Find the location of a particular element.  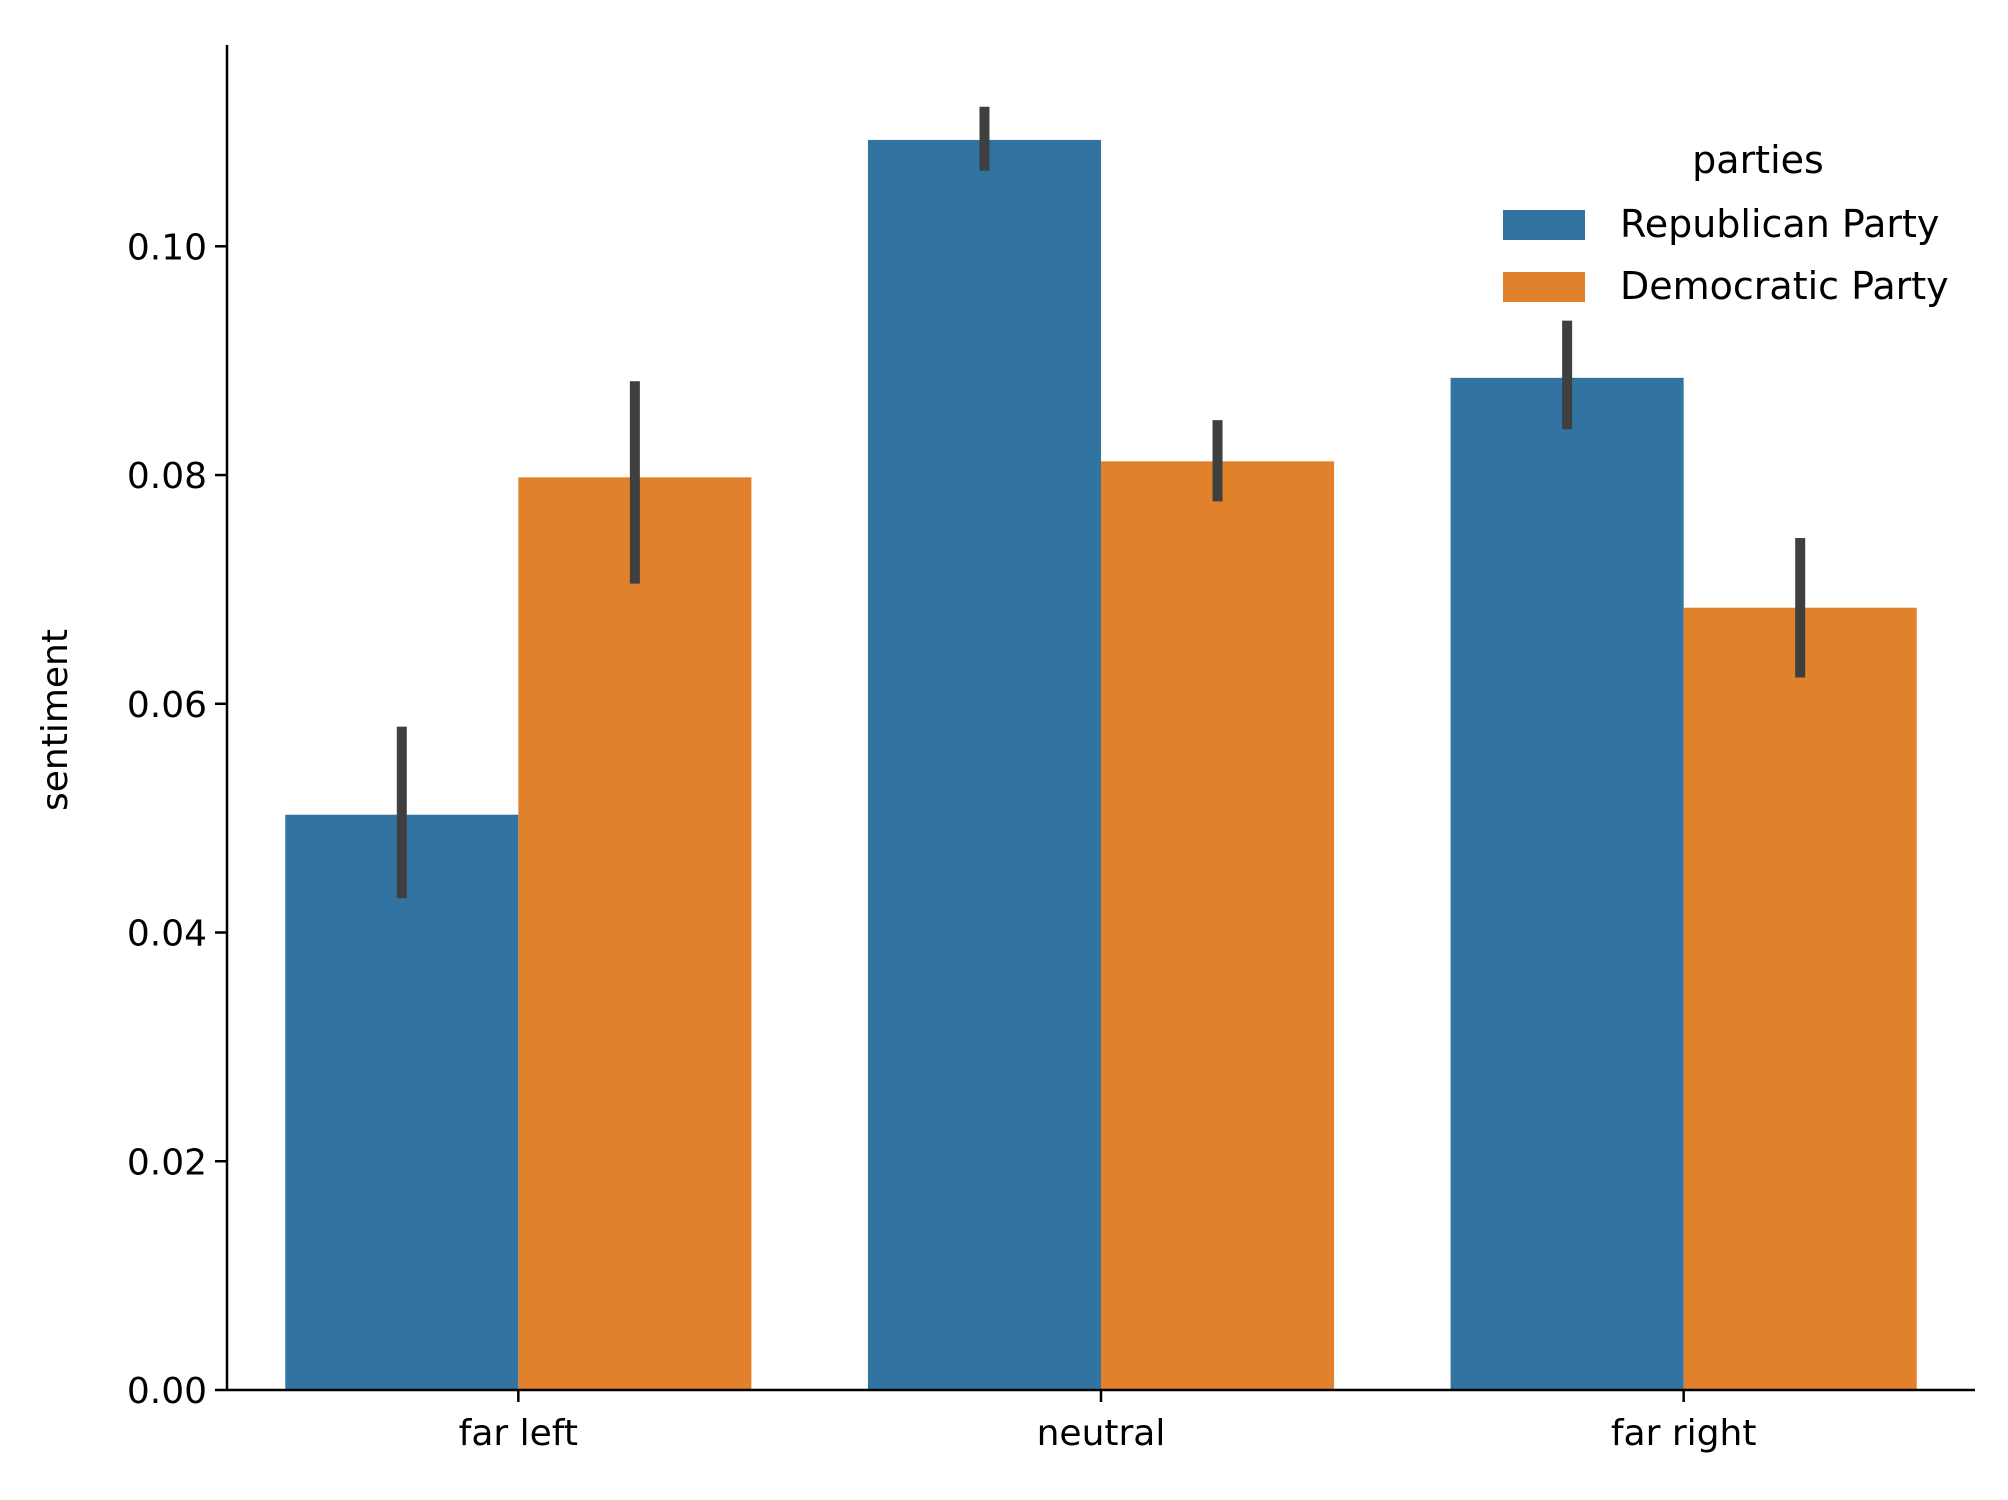

y-tick-label: 0.08 is located at coordinates (167, 476).